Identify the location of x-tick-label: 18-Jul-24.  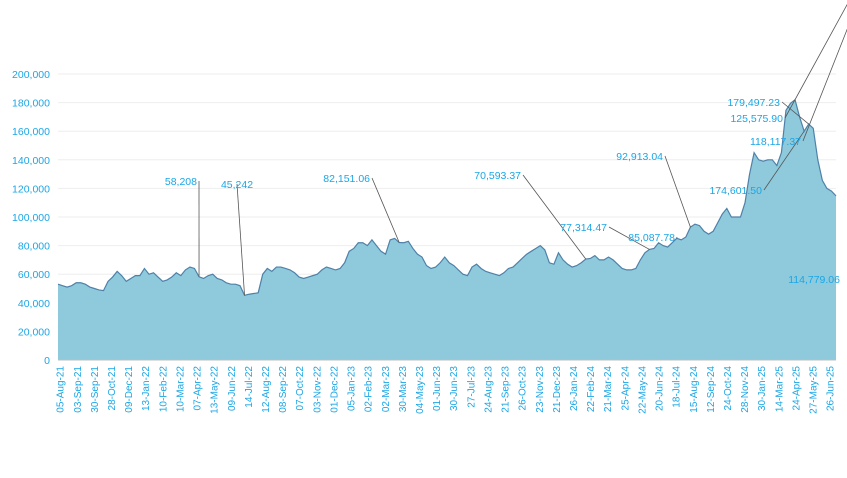
(677, 387).